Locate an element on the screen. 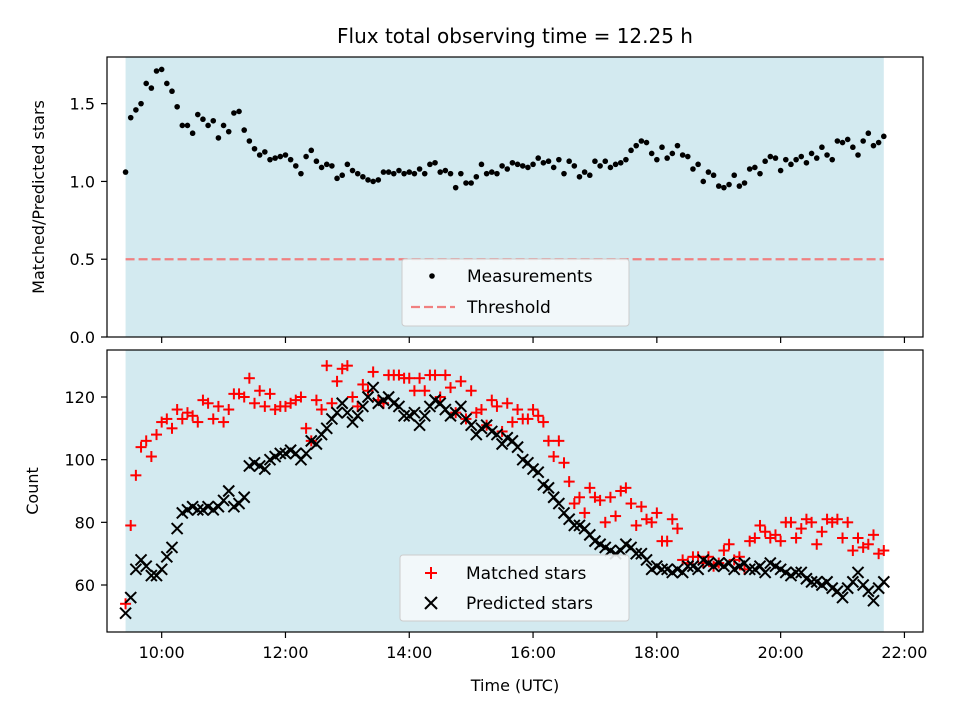 Image resolution: width=960 pixels, height=720 pixels. bottom-legend: Matched stars Predicted stars is located at coordinates (514, 588).